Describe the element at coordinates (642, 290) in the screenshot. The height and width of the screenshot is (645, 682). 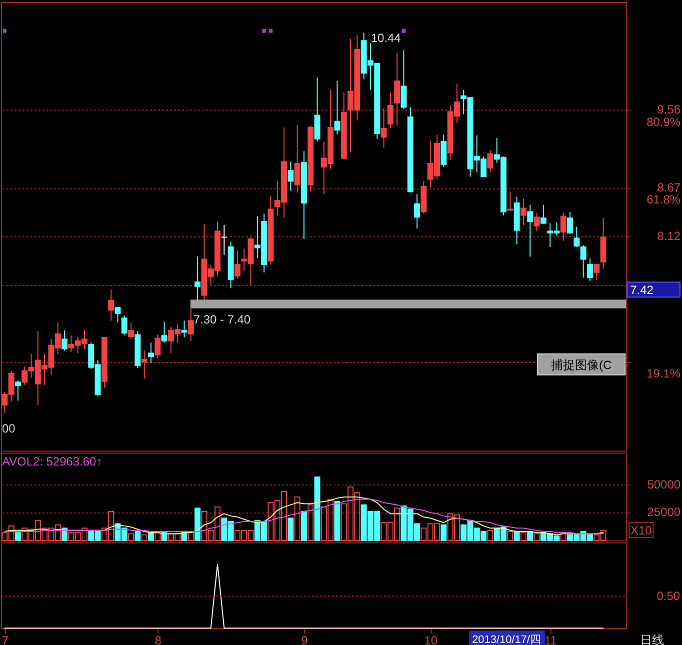
I see `text: 7.42` at that location.